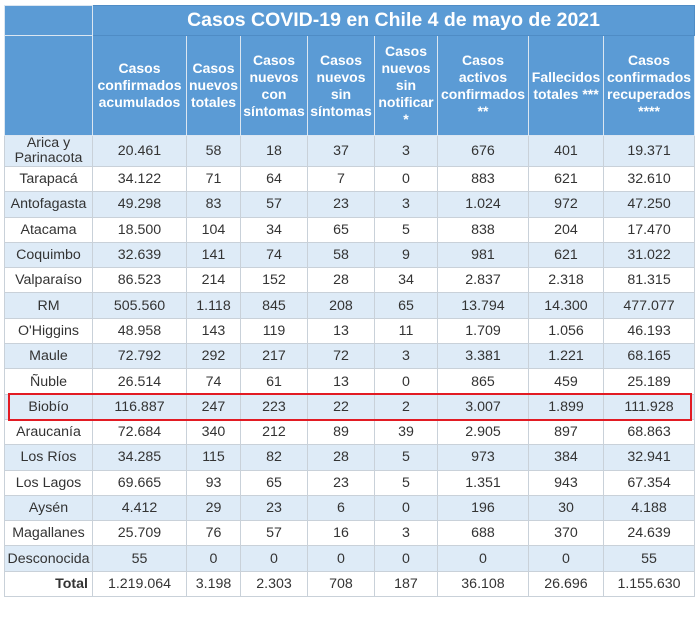 This screenshot has height=626, width=698. What do you see at coordinates (48, 280) in the screenshot?
I see `region-cell: Valparaíso` at bounding box center [48, 280].